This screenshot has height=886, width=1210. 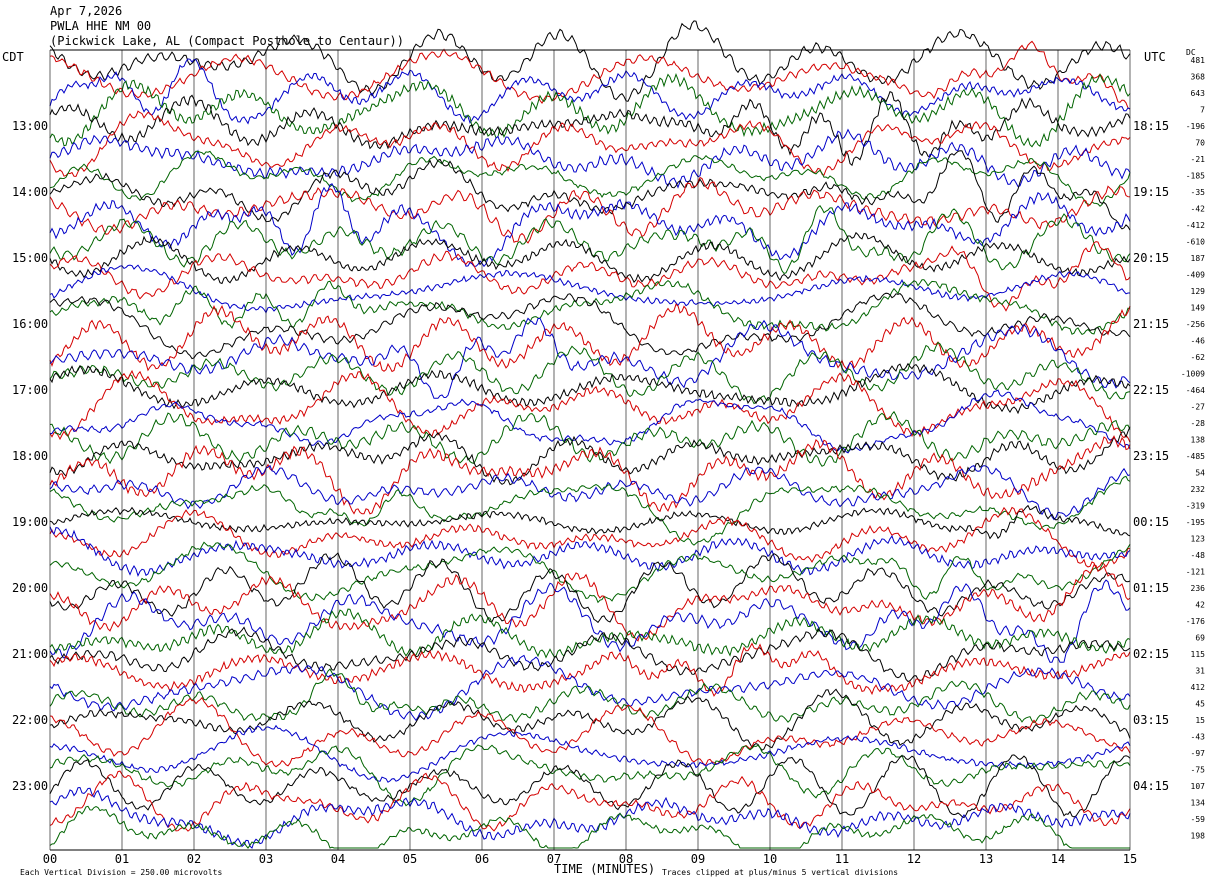 I want to click on right-time-label: 04:15, so click(x=1151, y=786).